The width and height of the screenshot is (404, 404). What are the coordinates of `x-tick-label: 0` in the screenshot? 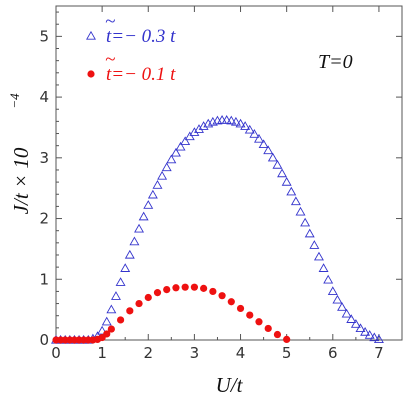 It's located at (56, 353).